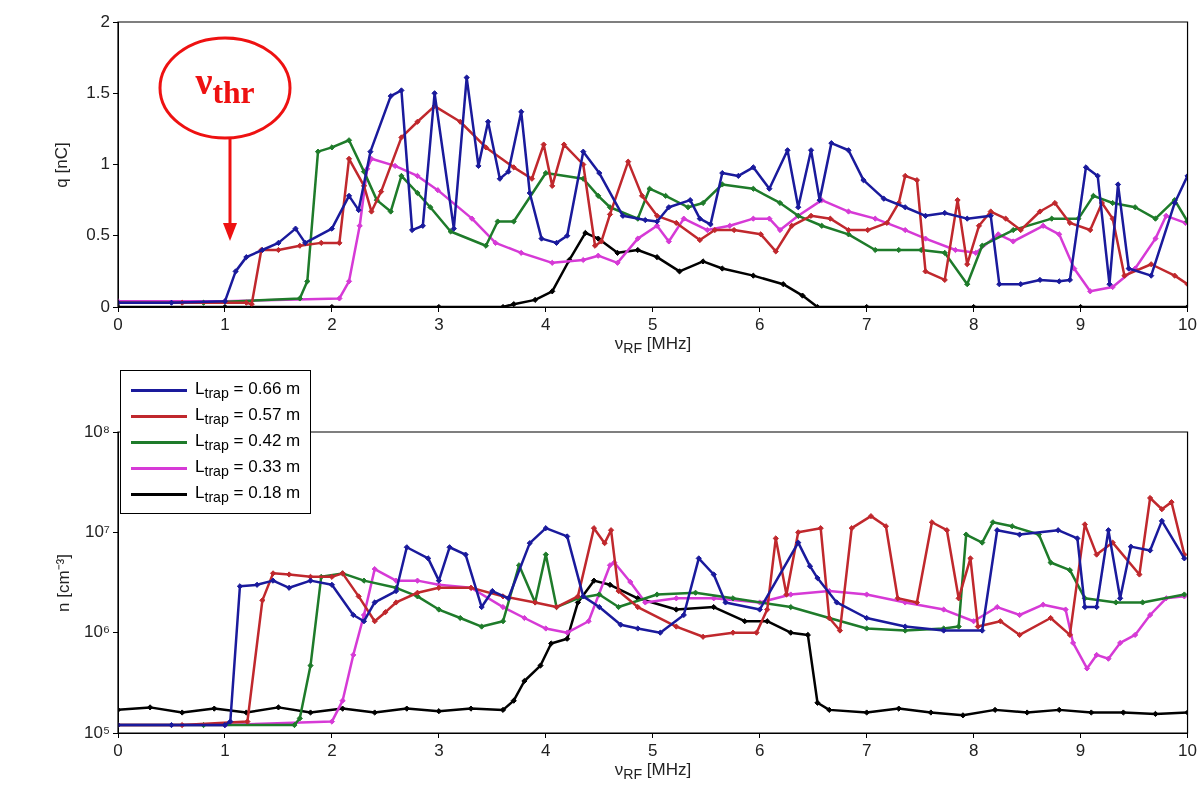 The width and height of the screenshot is (1200, 799). Describe the element at coordinates (96, 431) in the screenshot. I see `y-tick-label: 10⁸` at that location.